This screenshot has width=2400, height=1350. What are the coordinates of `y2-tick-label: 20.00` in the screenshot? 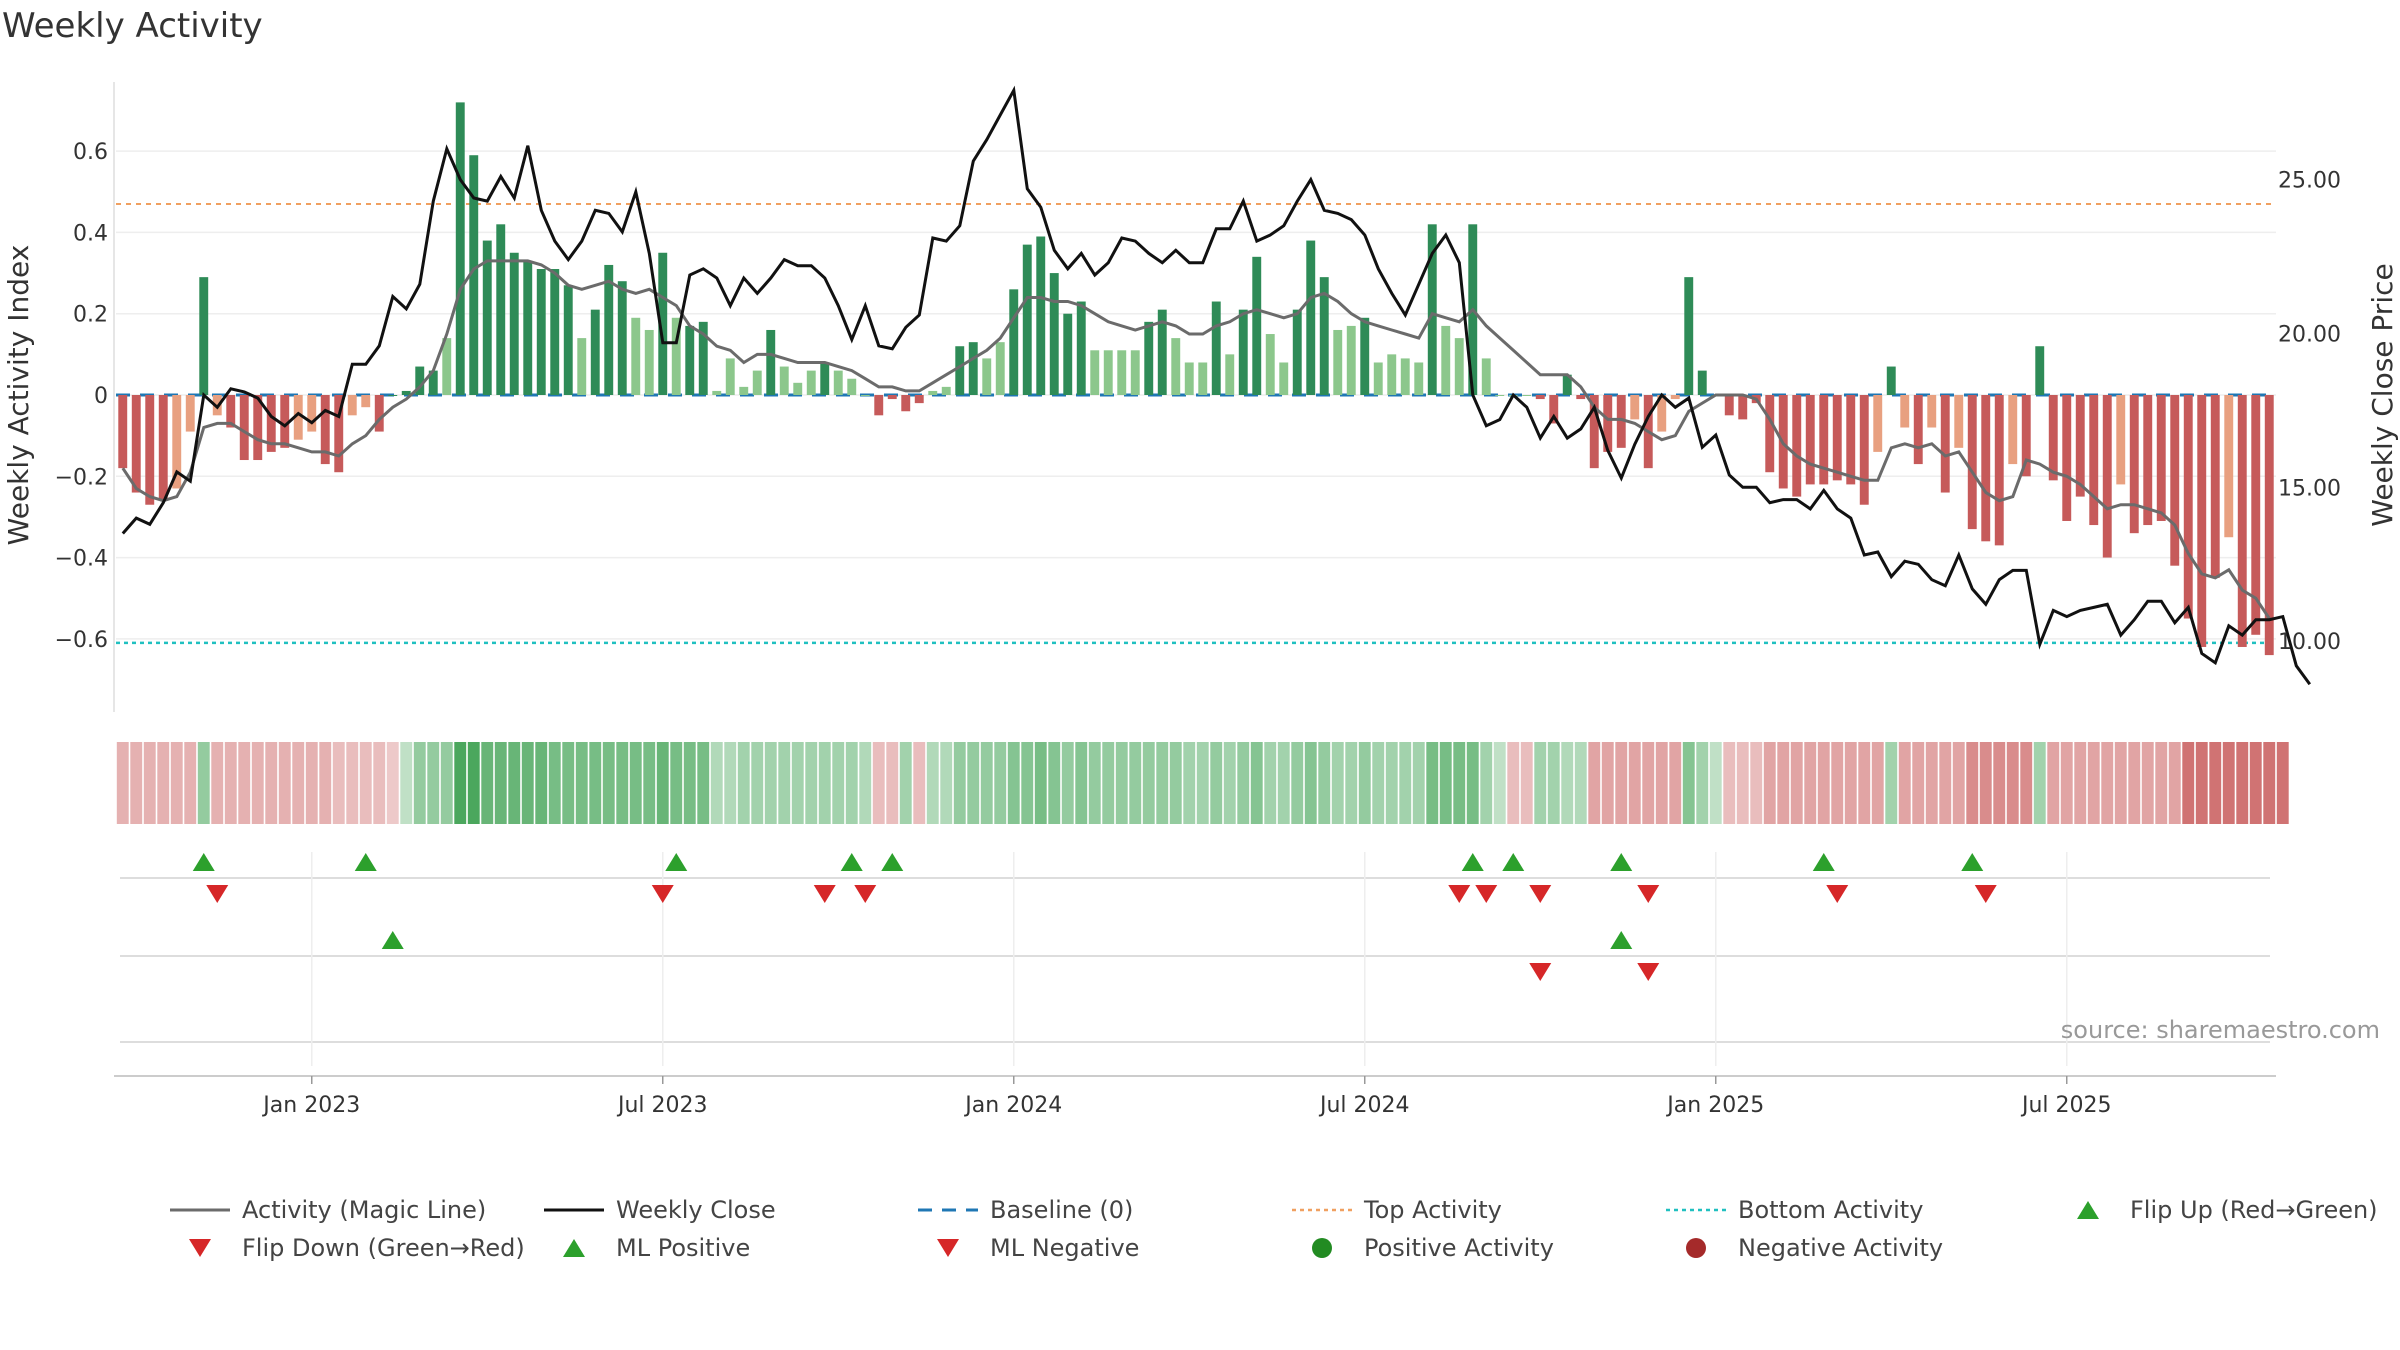 It's located at (2309, 334).